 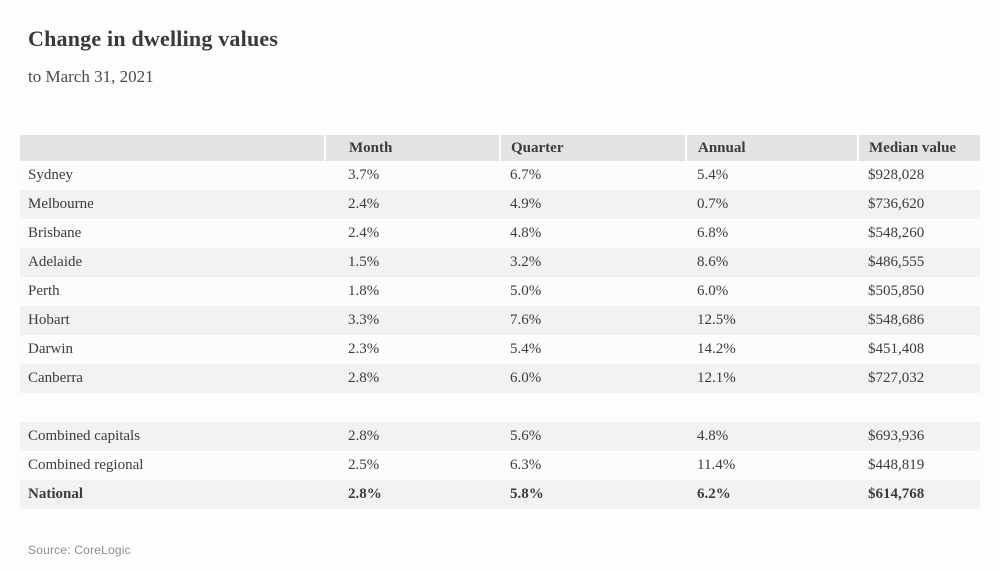 I want to click on row-label: Combined regional, so click(x=86, y=465).